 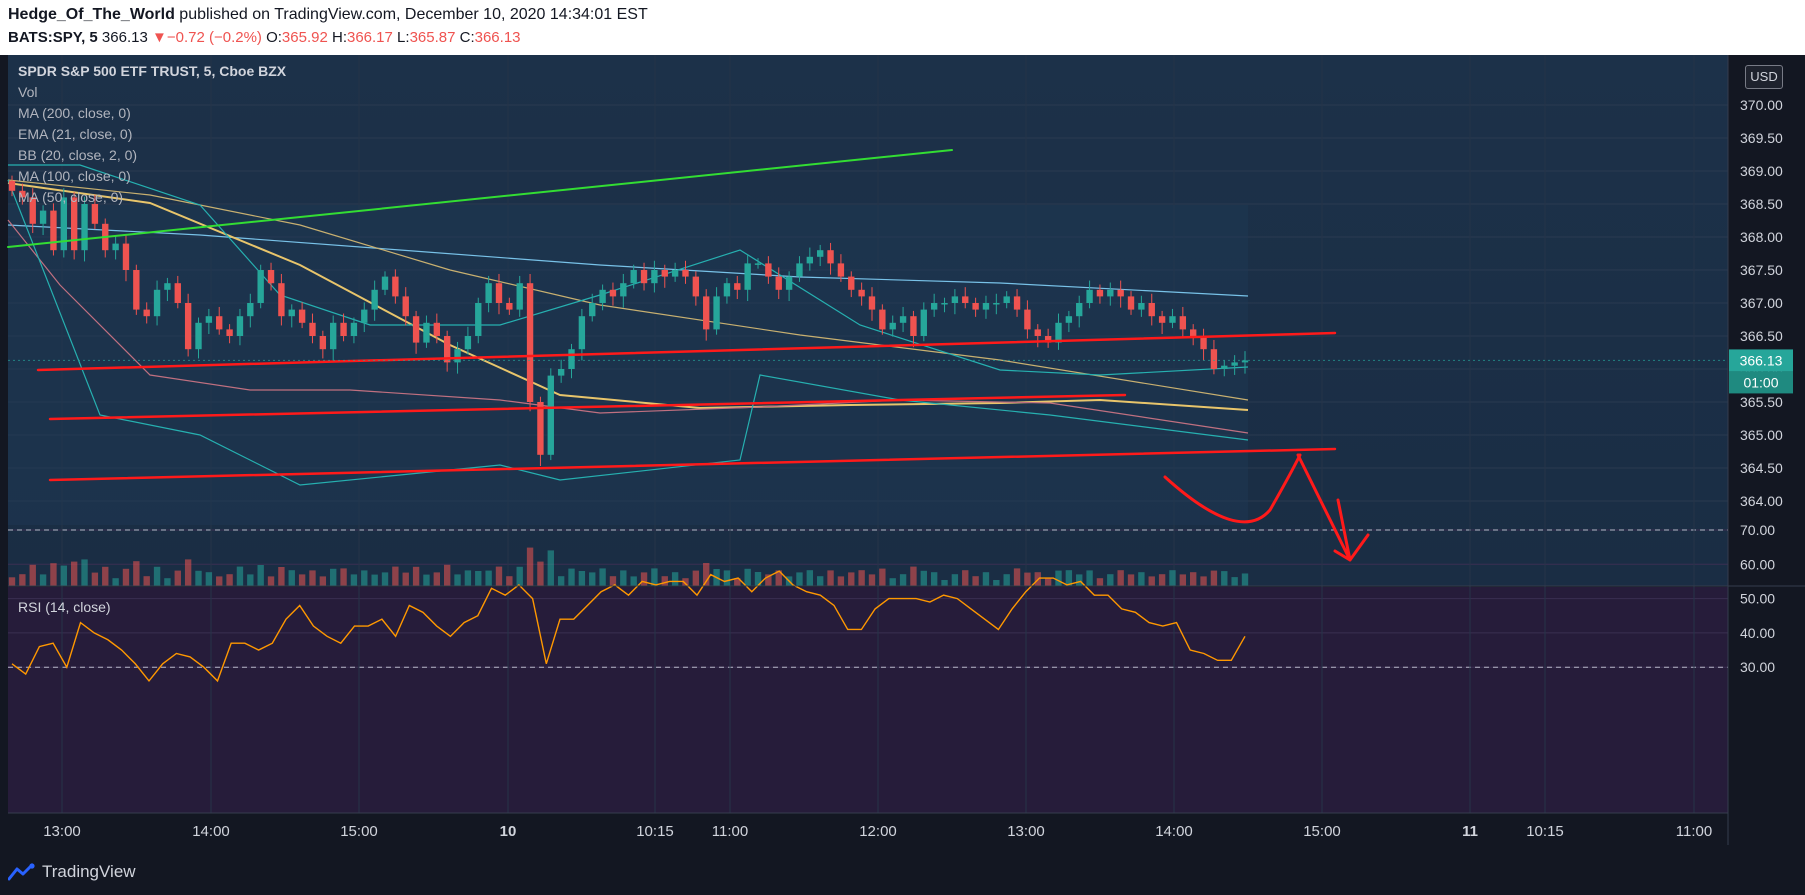 I want to click on rsi-tick-label: 50.00, so click(x=1757, y=599).